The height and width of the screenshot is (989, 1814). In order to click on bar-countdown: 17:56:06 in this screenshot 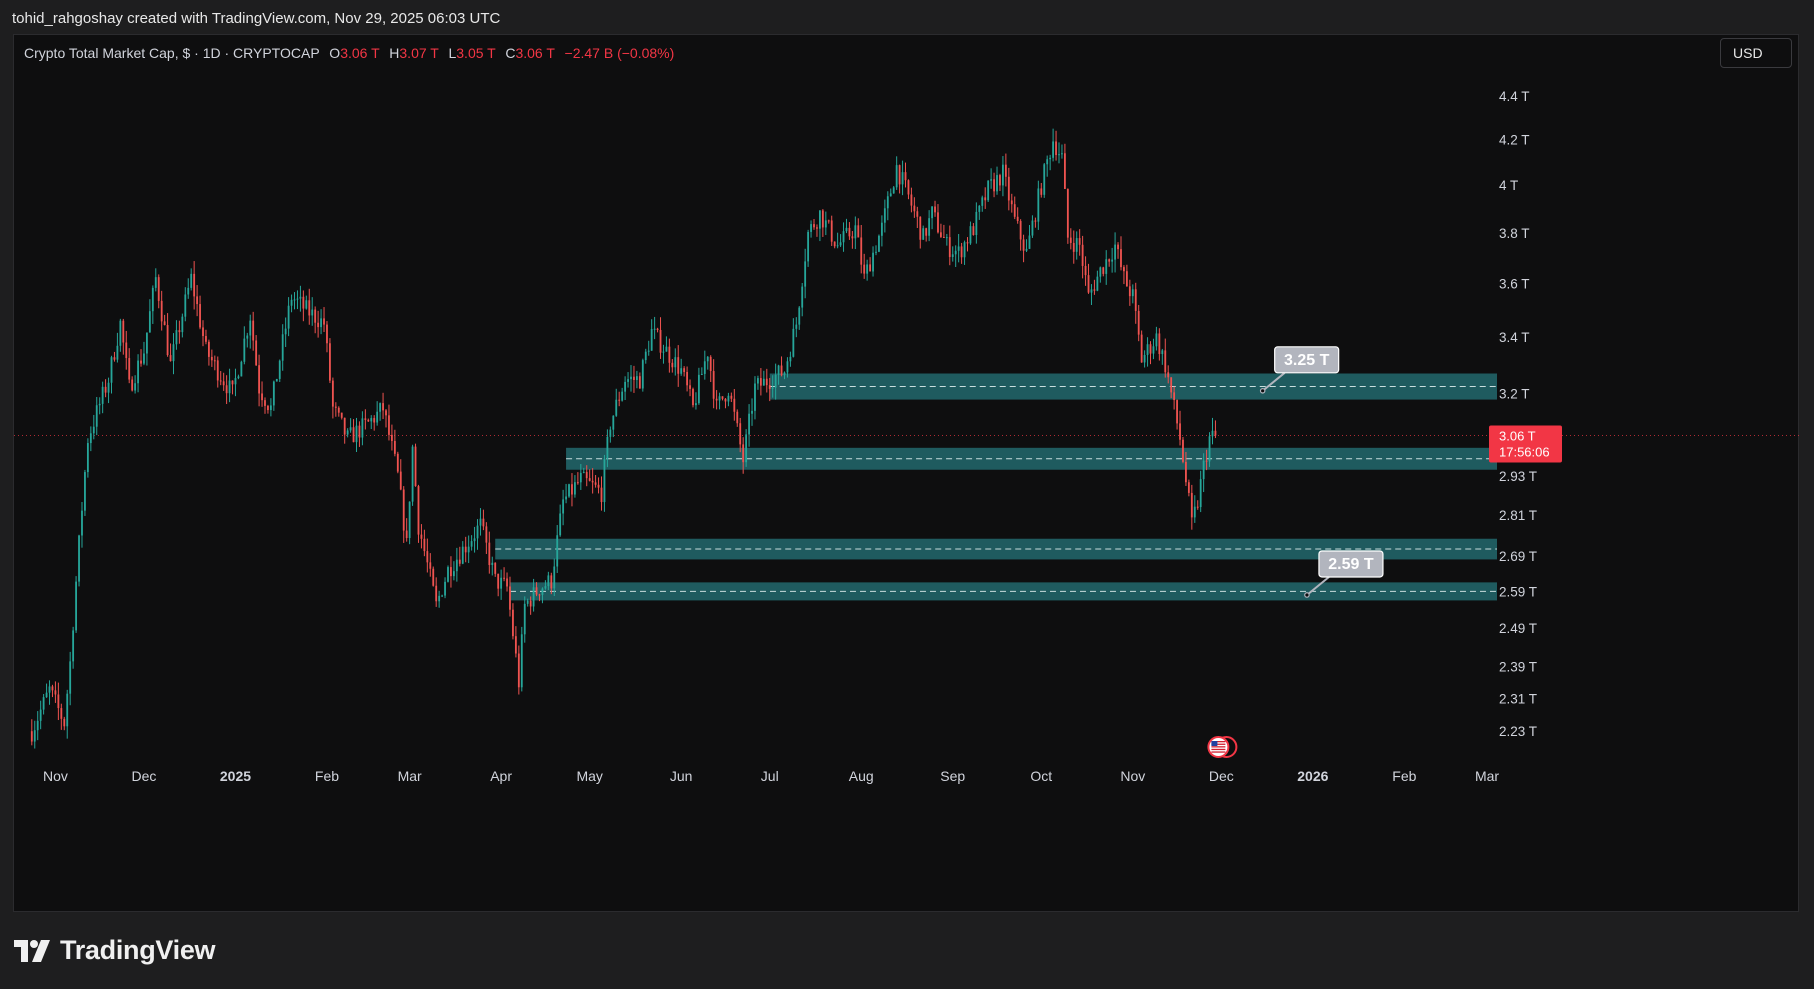, I will do `click(1524, 452)`.